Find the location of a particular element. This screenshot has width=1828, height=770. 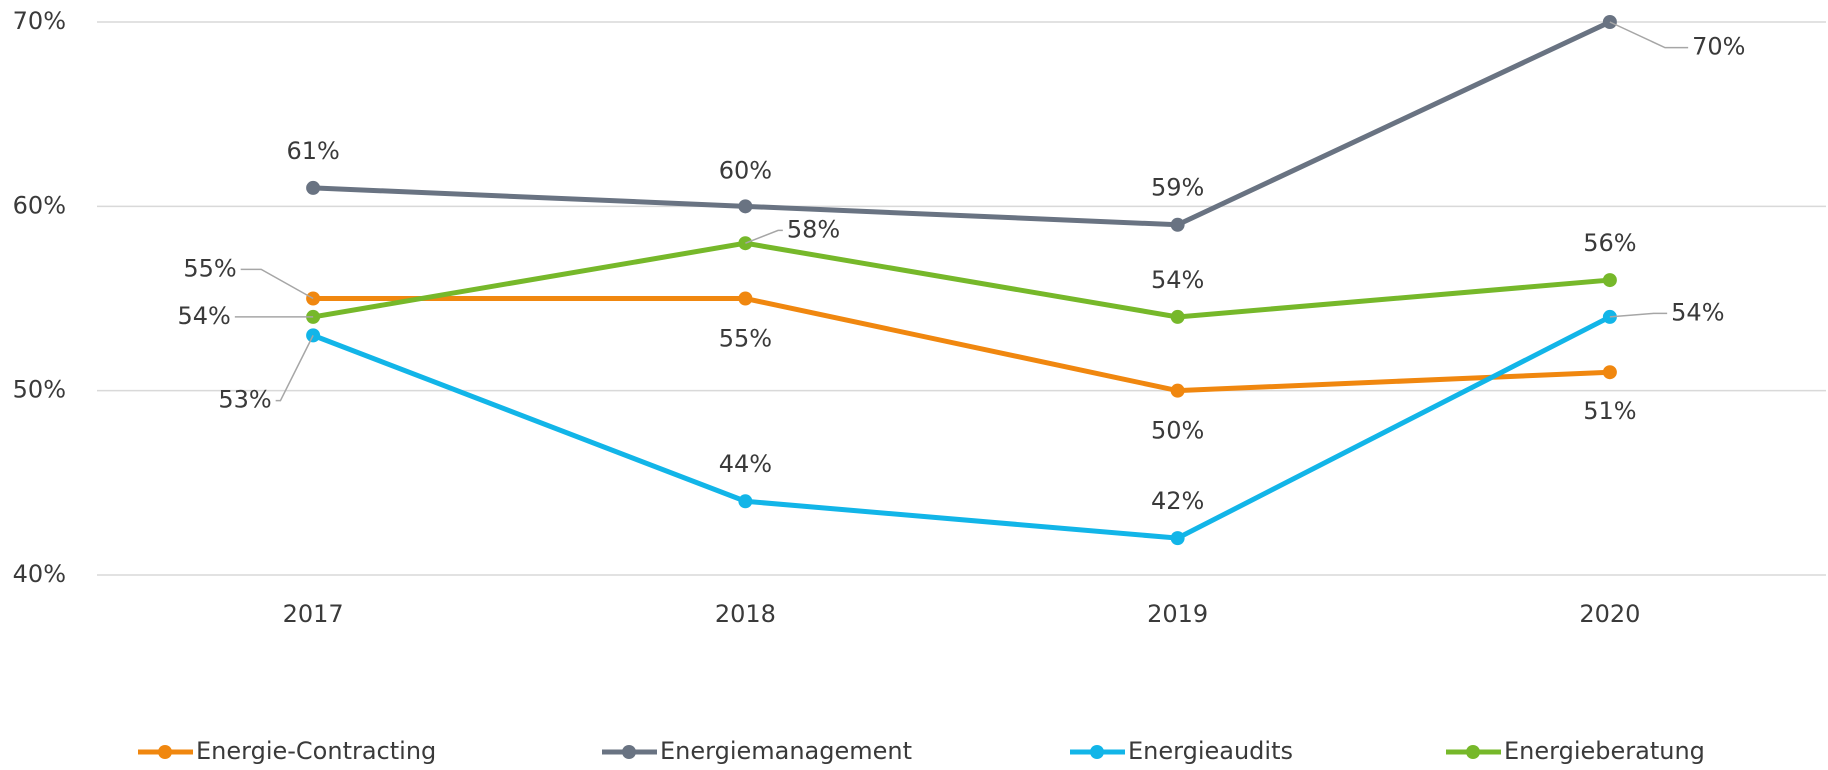

data-label: 60% is located at coordinates (745, 170).